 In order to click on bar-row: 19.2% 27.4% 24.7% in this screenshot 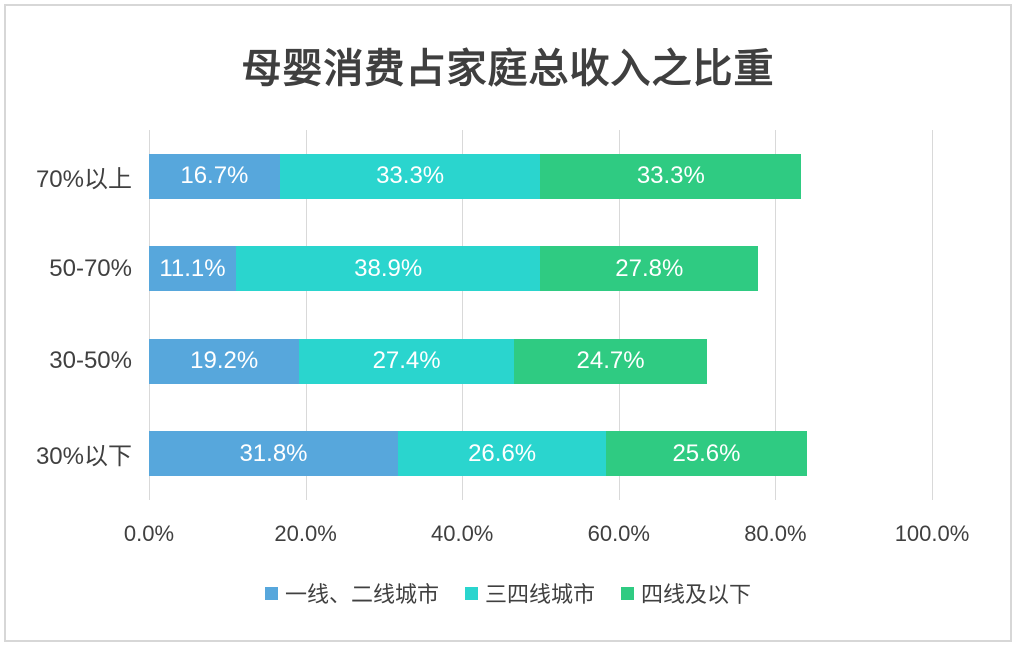, I will do `click(540, 361)`.